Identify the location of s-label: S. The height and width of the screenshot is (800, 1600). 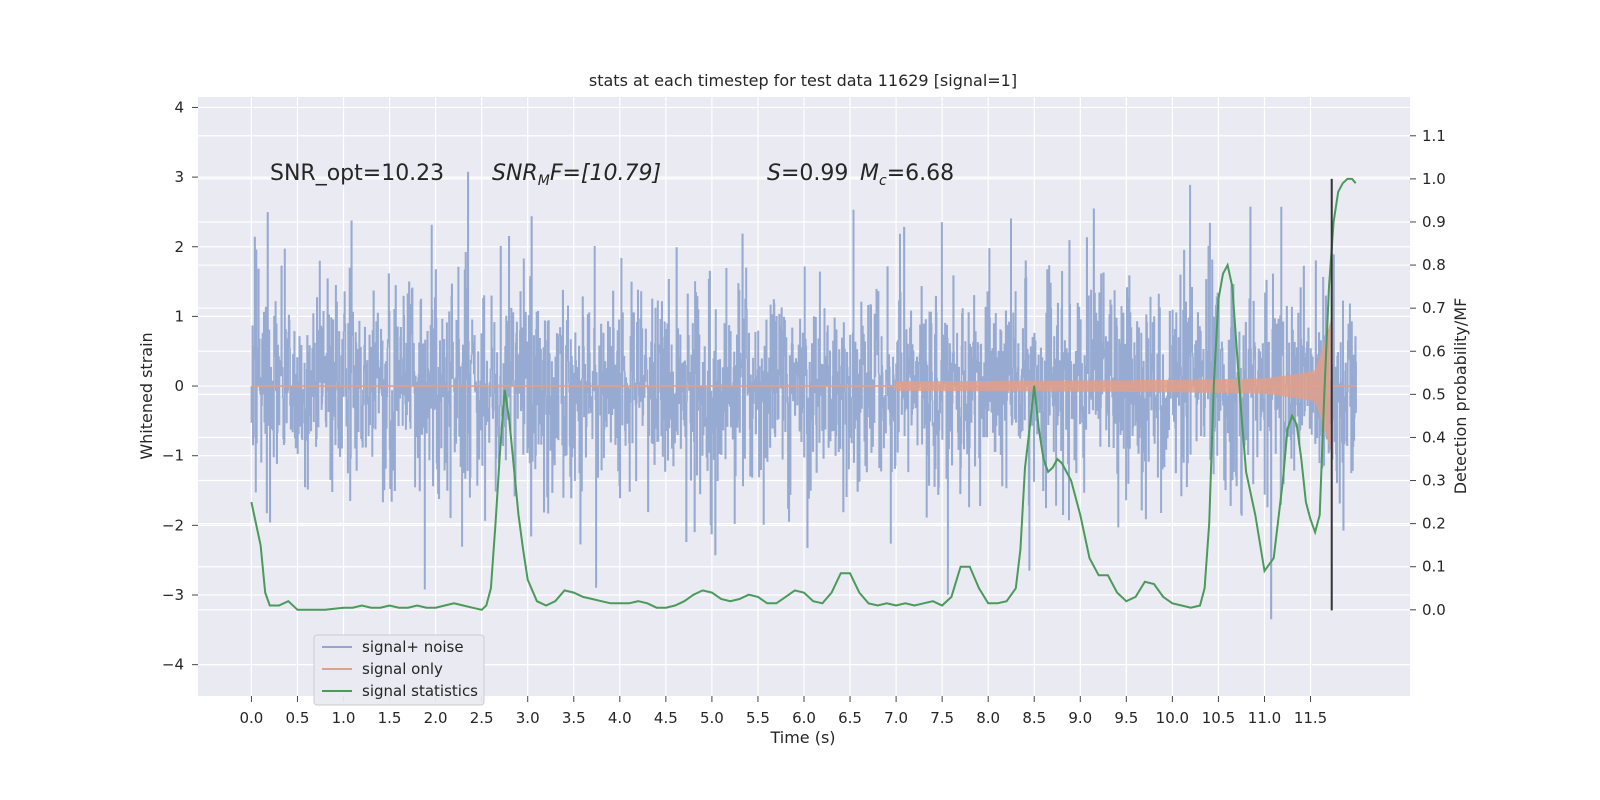
(774, 173).